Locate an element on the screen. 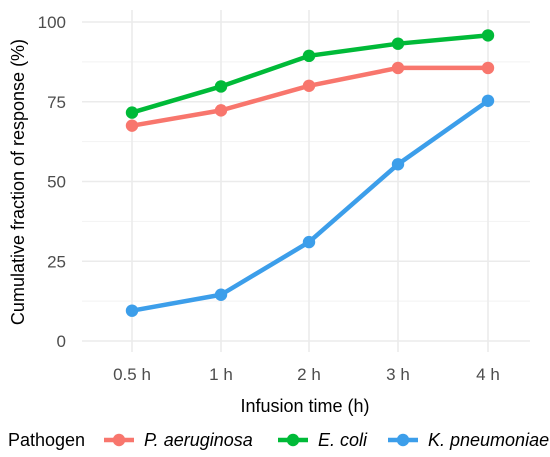 The width and height of the screenshot is (550, 457). legend-item: P. aeruginosa is located at coordinates (178, 440).